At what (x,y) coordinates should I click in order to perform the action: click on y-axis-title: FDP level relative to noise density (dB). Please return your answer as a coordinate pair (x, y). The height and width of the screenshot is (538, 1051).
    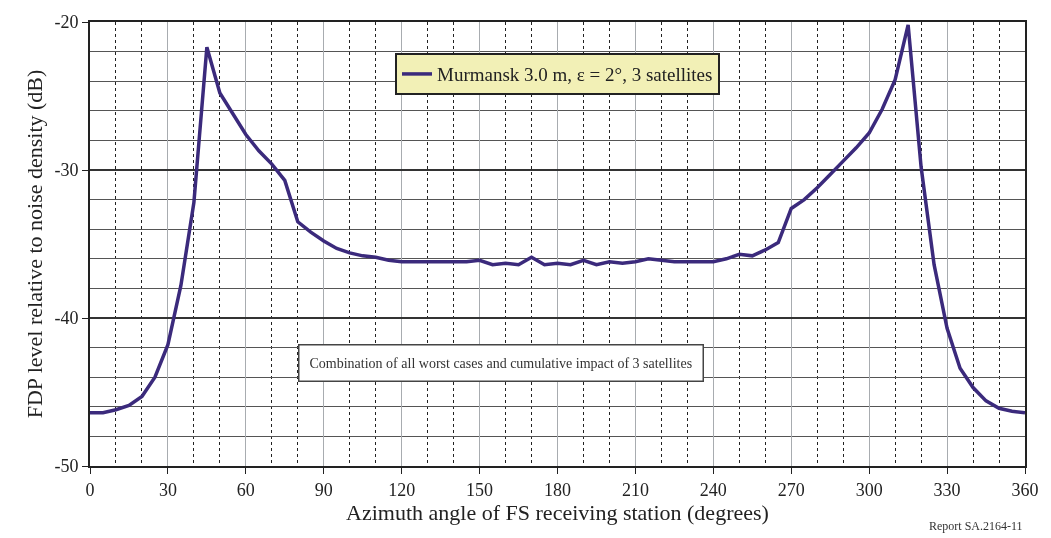
    Looking at the image, I should click on (34, 244).